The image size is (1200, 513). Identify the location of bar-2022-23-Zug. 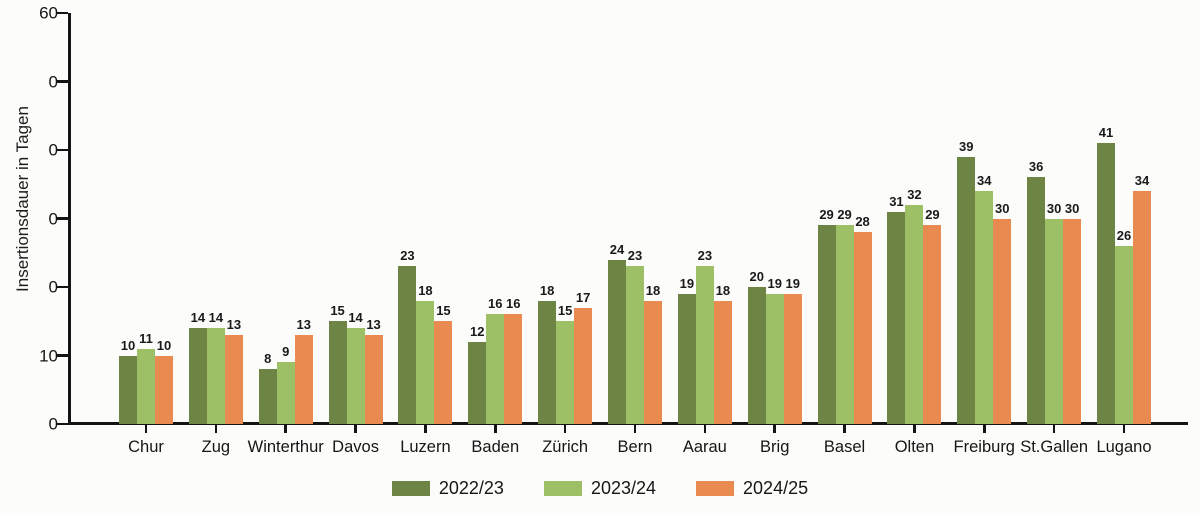
(197, 376).